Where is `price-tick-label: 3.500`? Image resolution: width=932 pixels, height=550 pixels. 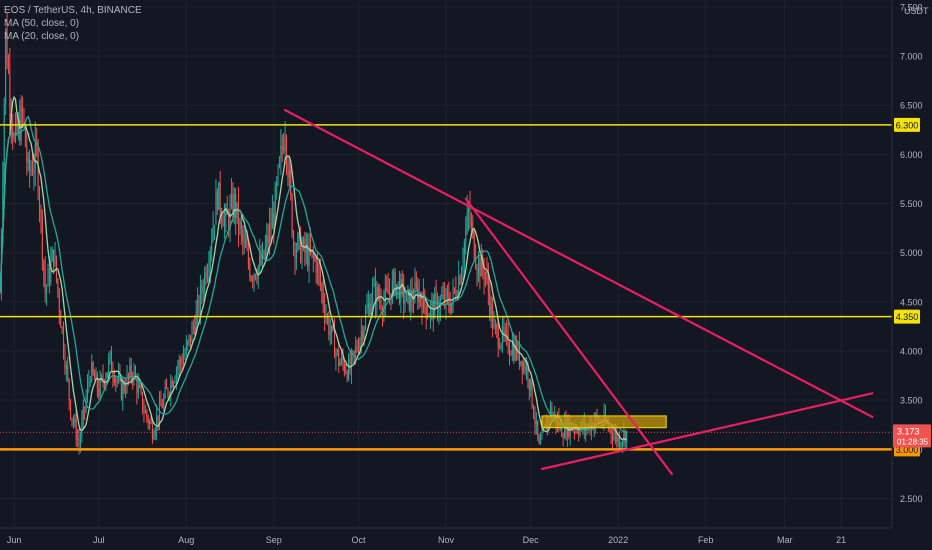 price-tick-label: 3.500 is located at coordinates (911, 401).